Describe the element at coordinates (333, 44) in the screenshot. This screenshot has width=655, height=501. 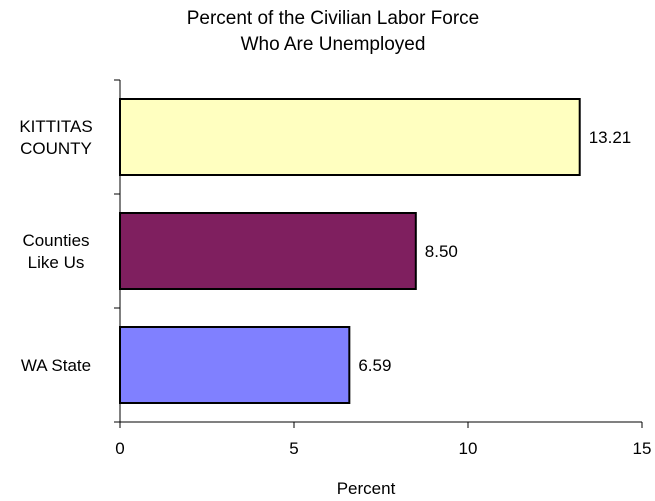
I see `chart-title-line: Who Are Unemployed` at that location.